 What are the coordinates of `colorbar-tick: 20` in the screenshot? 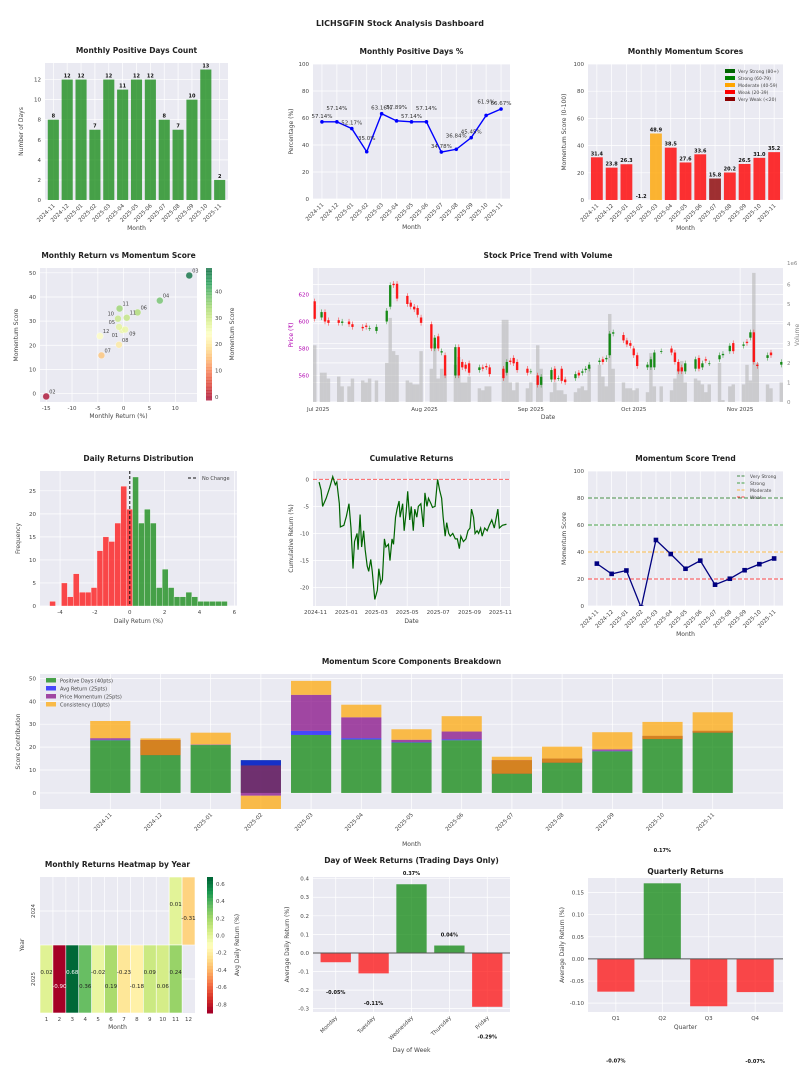 It's located at (218, 345).